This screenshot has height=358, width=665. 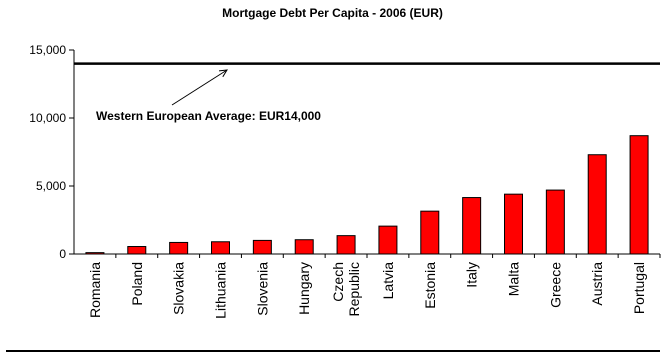 I want to click on x-tick-label: Malta, so click(x=514, y=279).